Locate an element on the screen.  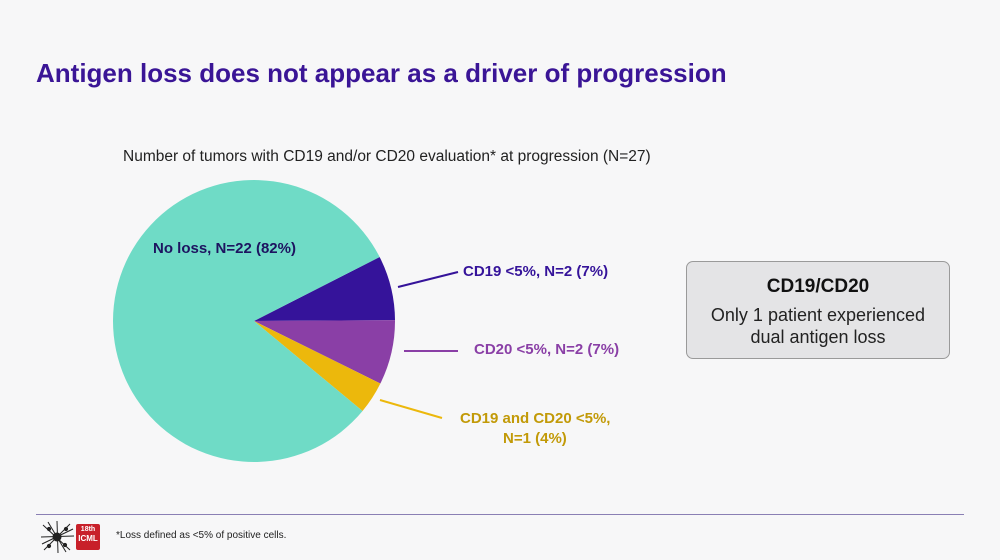
logo-badge: 18th ICML is located at coordinates (88, 537).